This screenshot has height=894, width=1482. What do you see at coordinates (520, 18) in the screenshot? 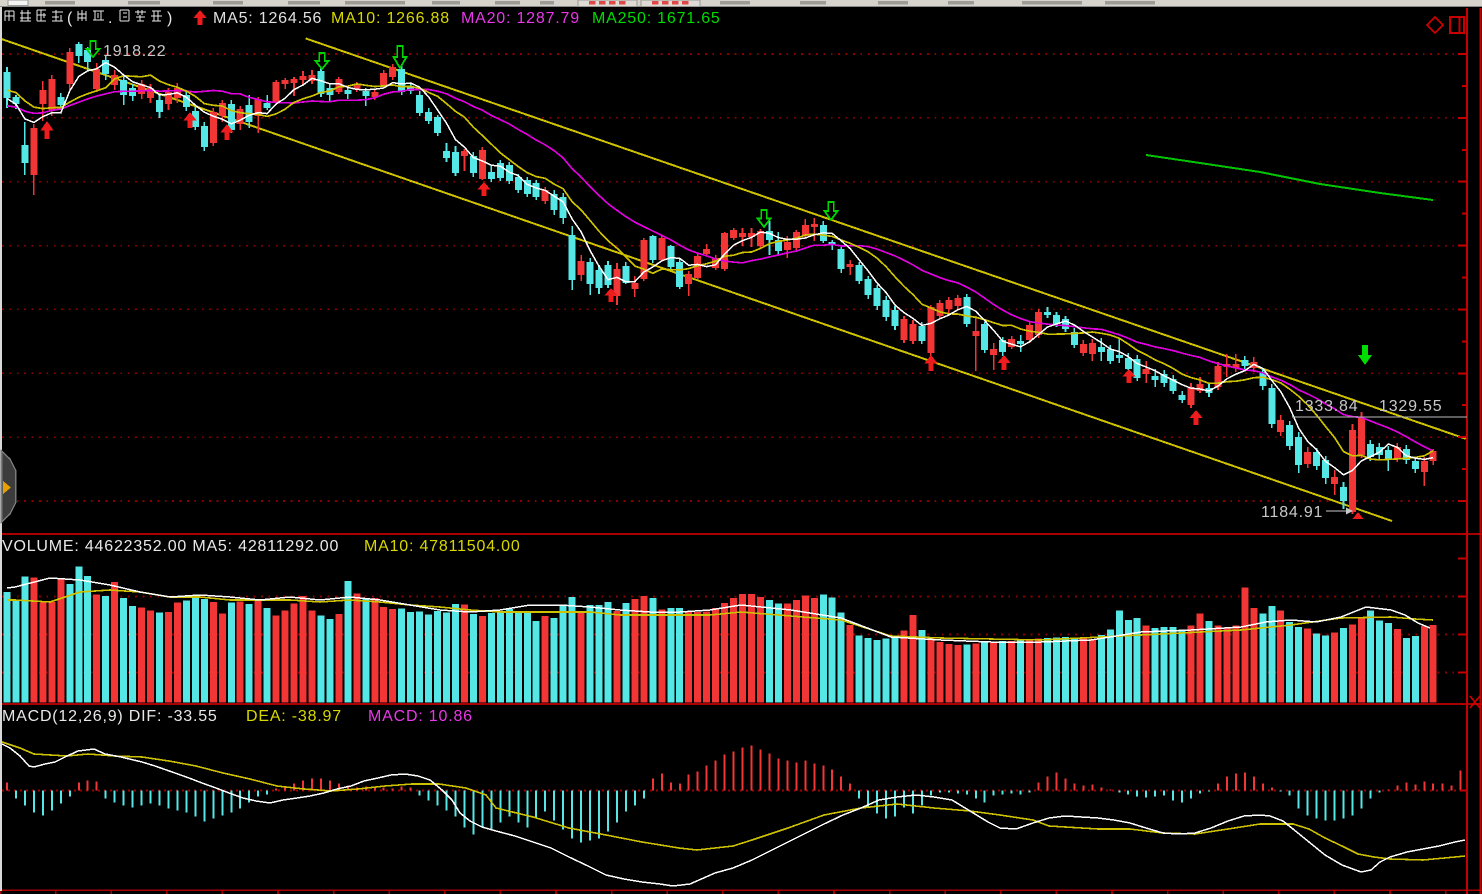
I see `svg-text: MA20: 1287.79` at bounding box center [520, 18].